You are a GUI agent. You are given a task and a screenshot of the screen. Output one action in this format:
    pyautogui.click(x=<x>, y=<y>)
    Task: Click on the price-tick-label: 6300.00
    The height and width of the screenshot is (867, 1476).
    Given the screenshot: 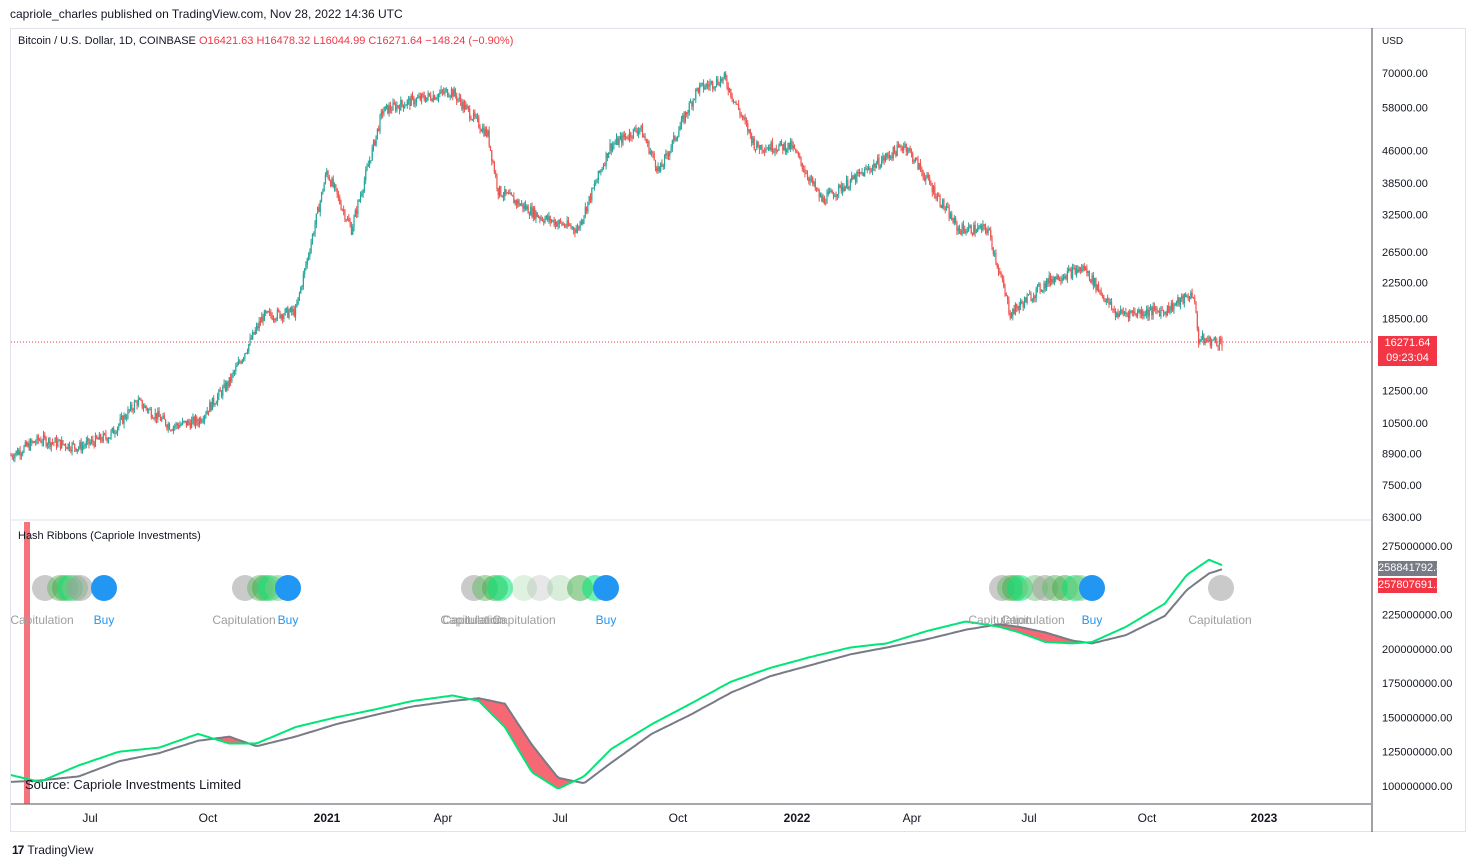 What is the action you would take?
    pyautogui.click(x=1402, y=518)
    